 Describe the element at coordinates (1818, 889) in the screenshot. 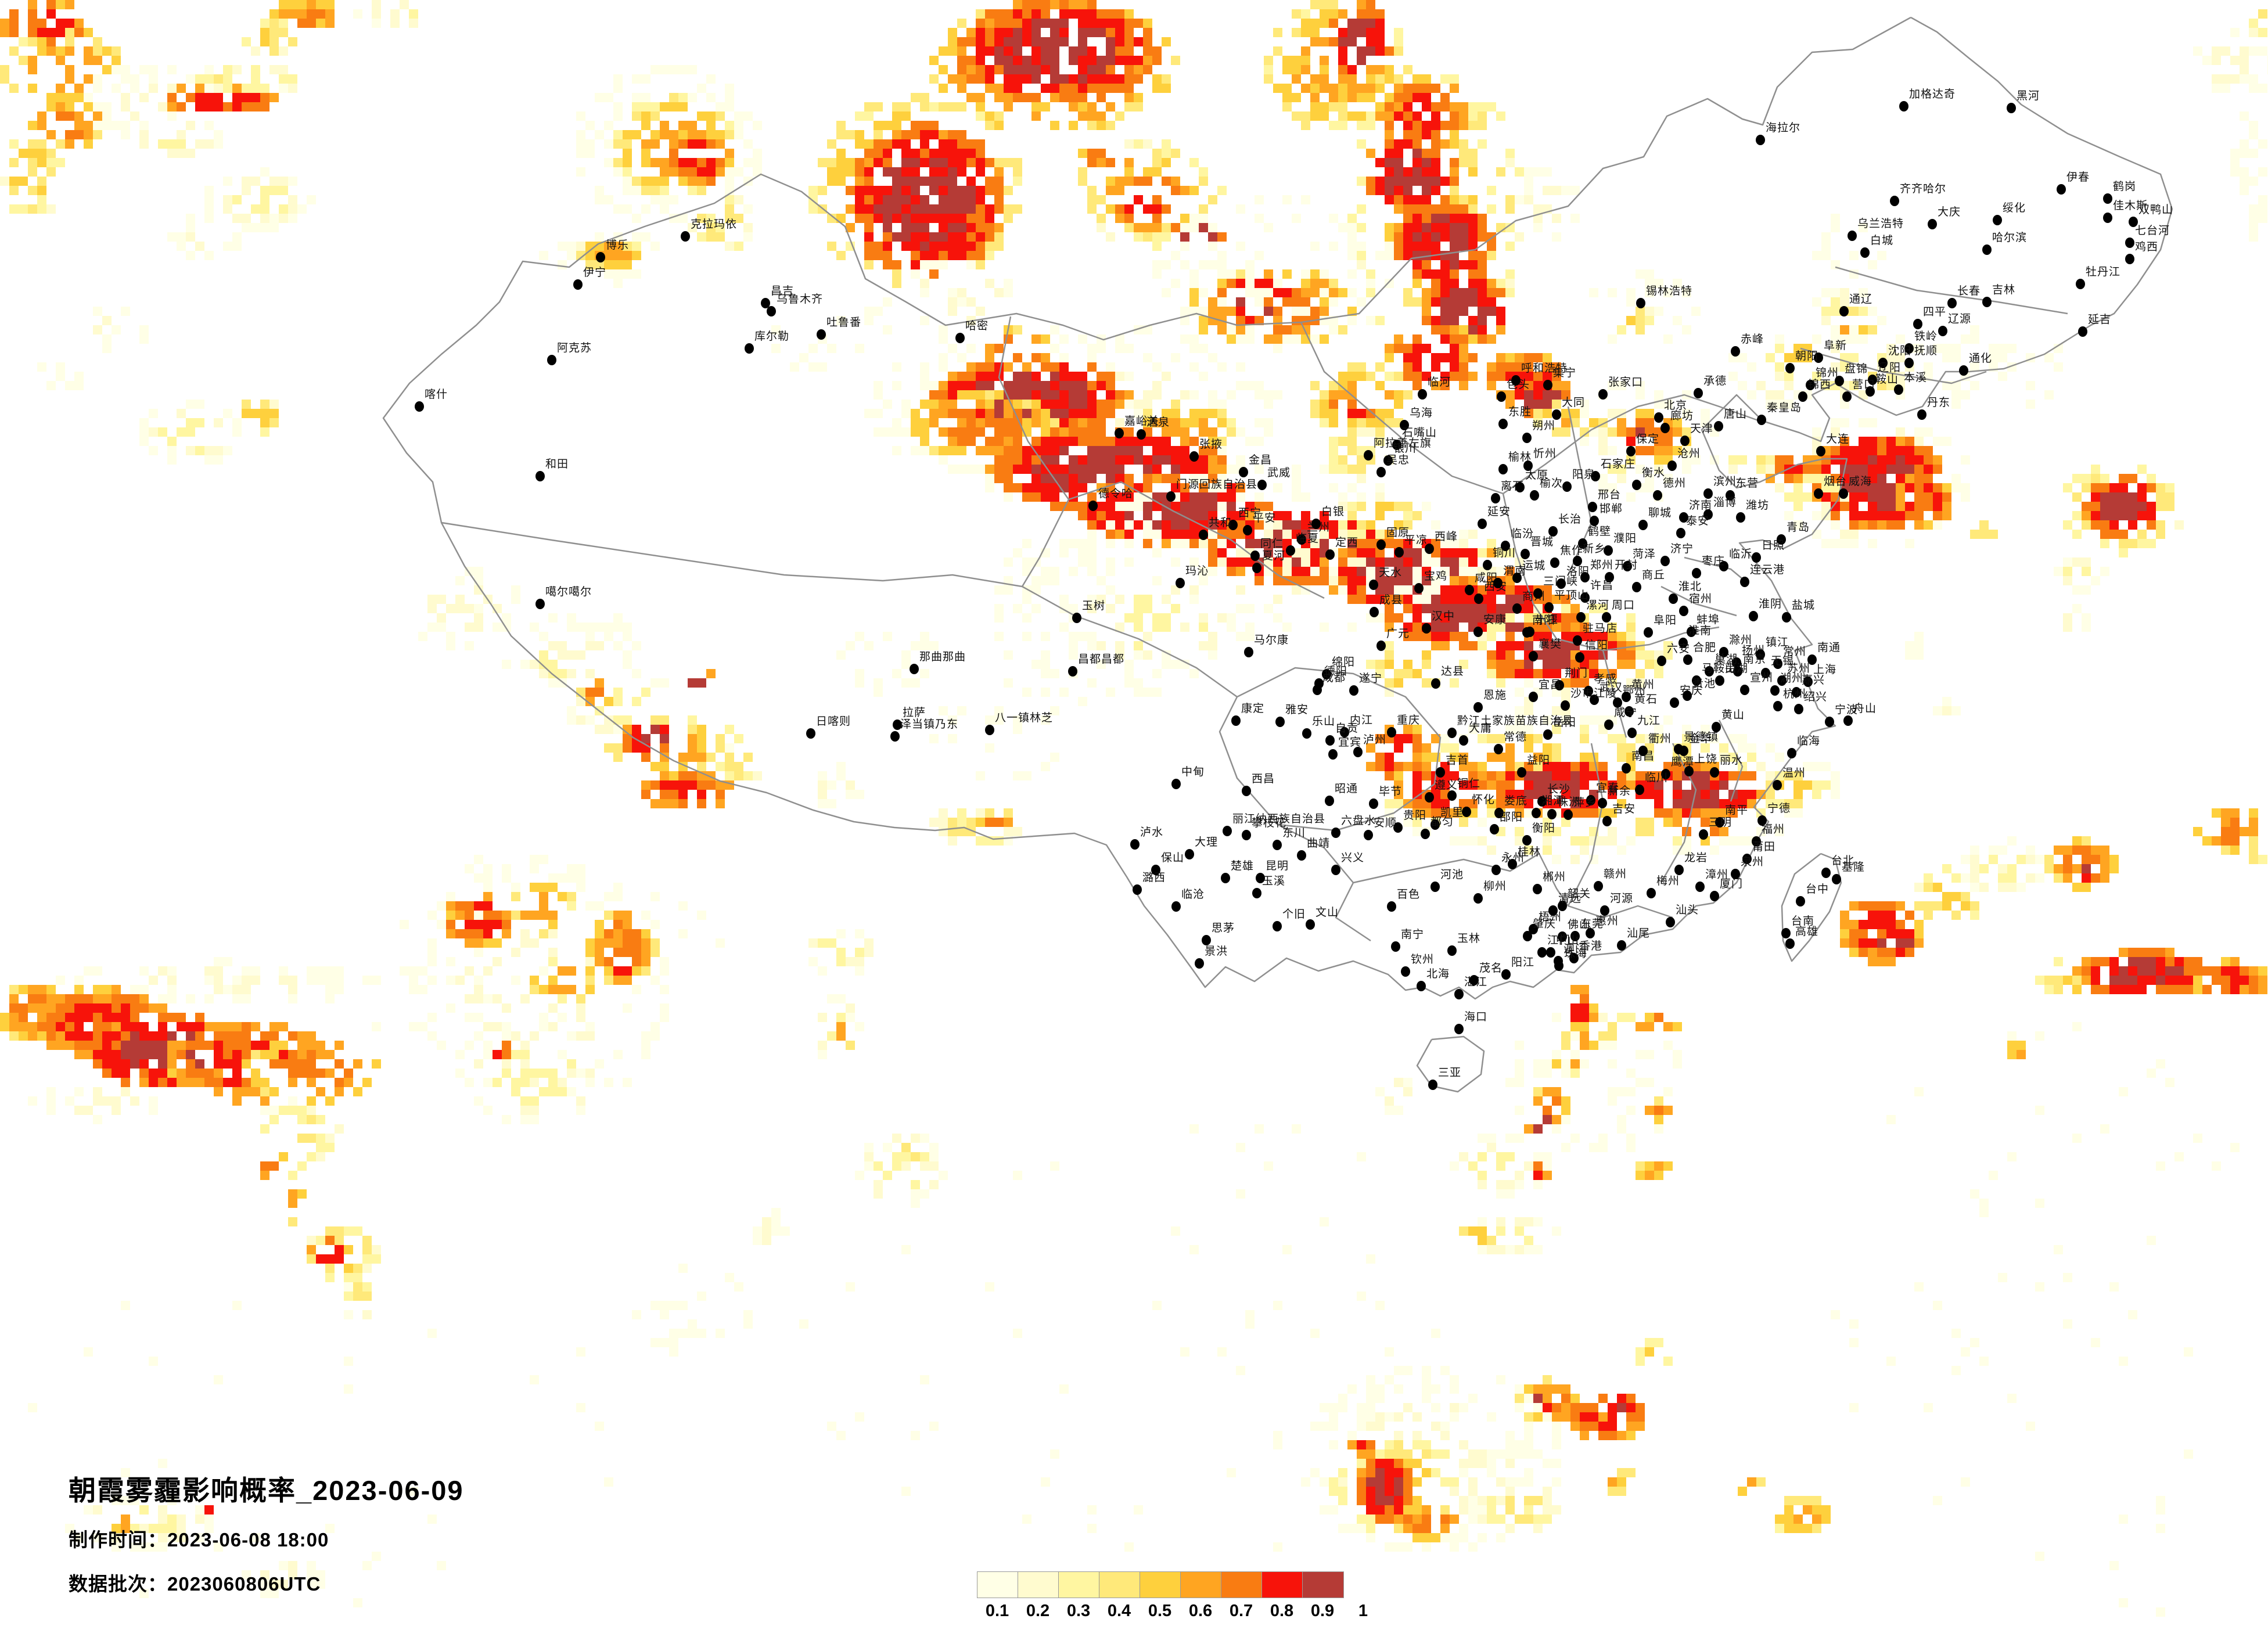

I see `city-label: 台中` at that location.